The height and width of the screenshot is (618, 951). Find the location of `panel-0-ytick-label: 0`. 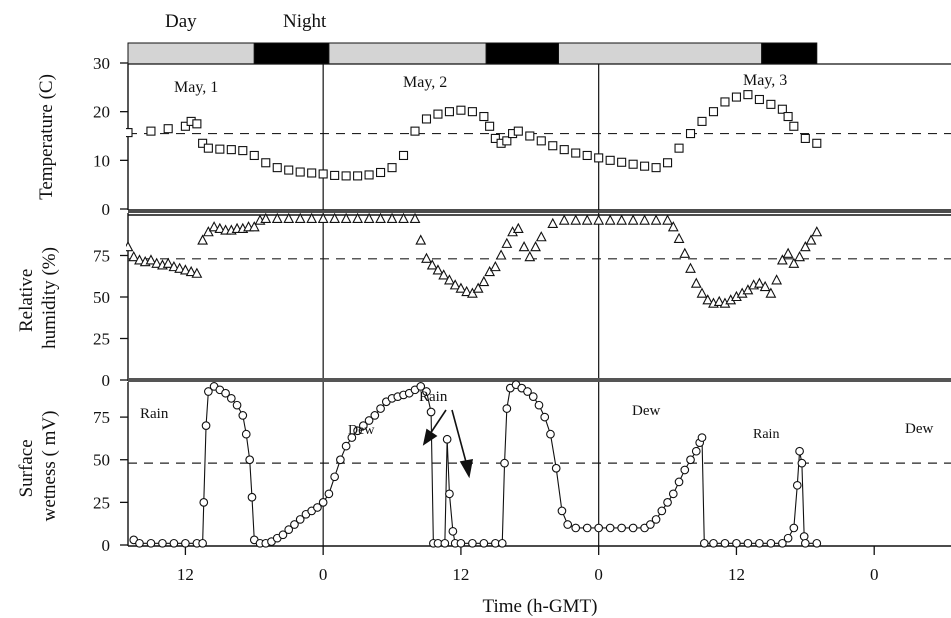

panel-0-ytick-label: 0 is located at coordinates (106, 209).